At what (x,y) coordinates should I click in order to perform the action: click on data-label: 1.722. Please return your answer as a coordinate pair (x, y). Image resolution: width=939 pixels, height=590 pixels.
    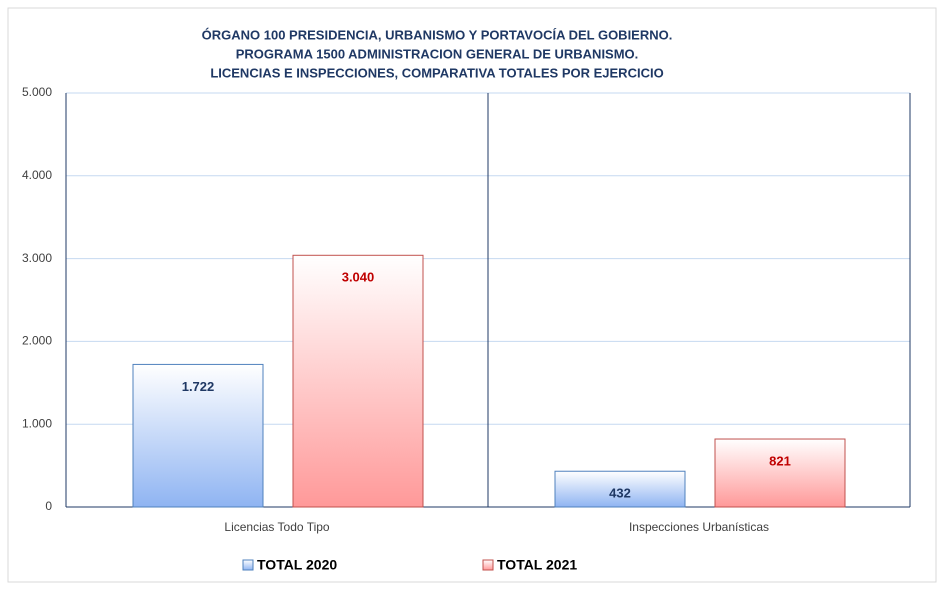
    Looking at the image, I should click on (198, 386).